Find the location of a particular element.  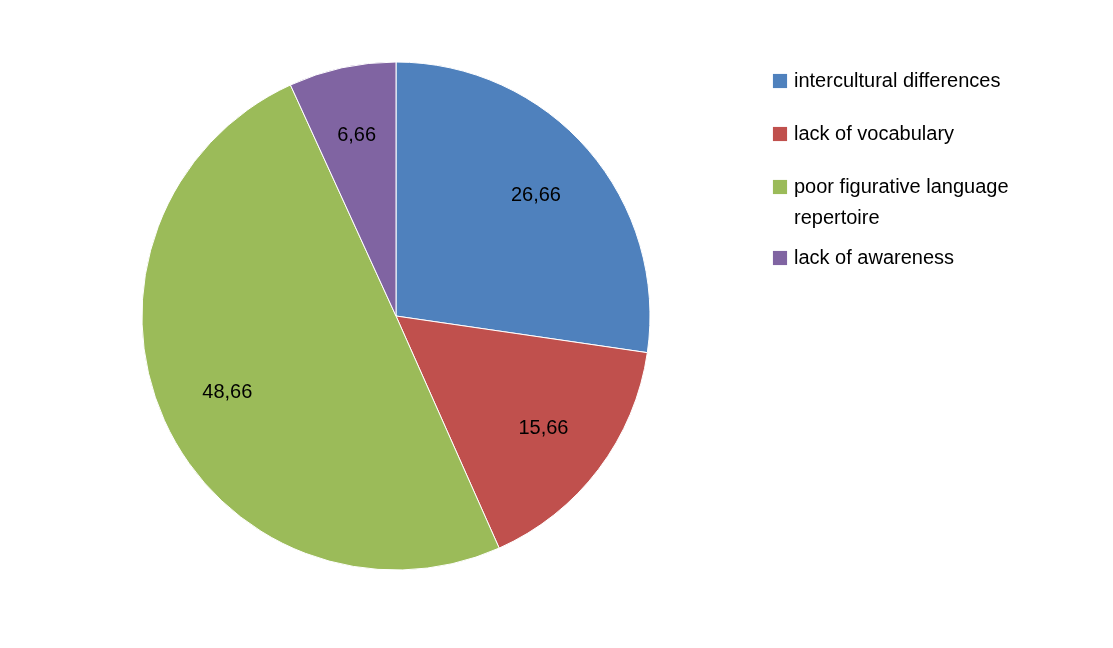

data-label: 6,66 is located at coordinates (357, 134).